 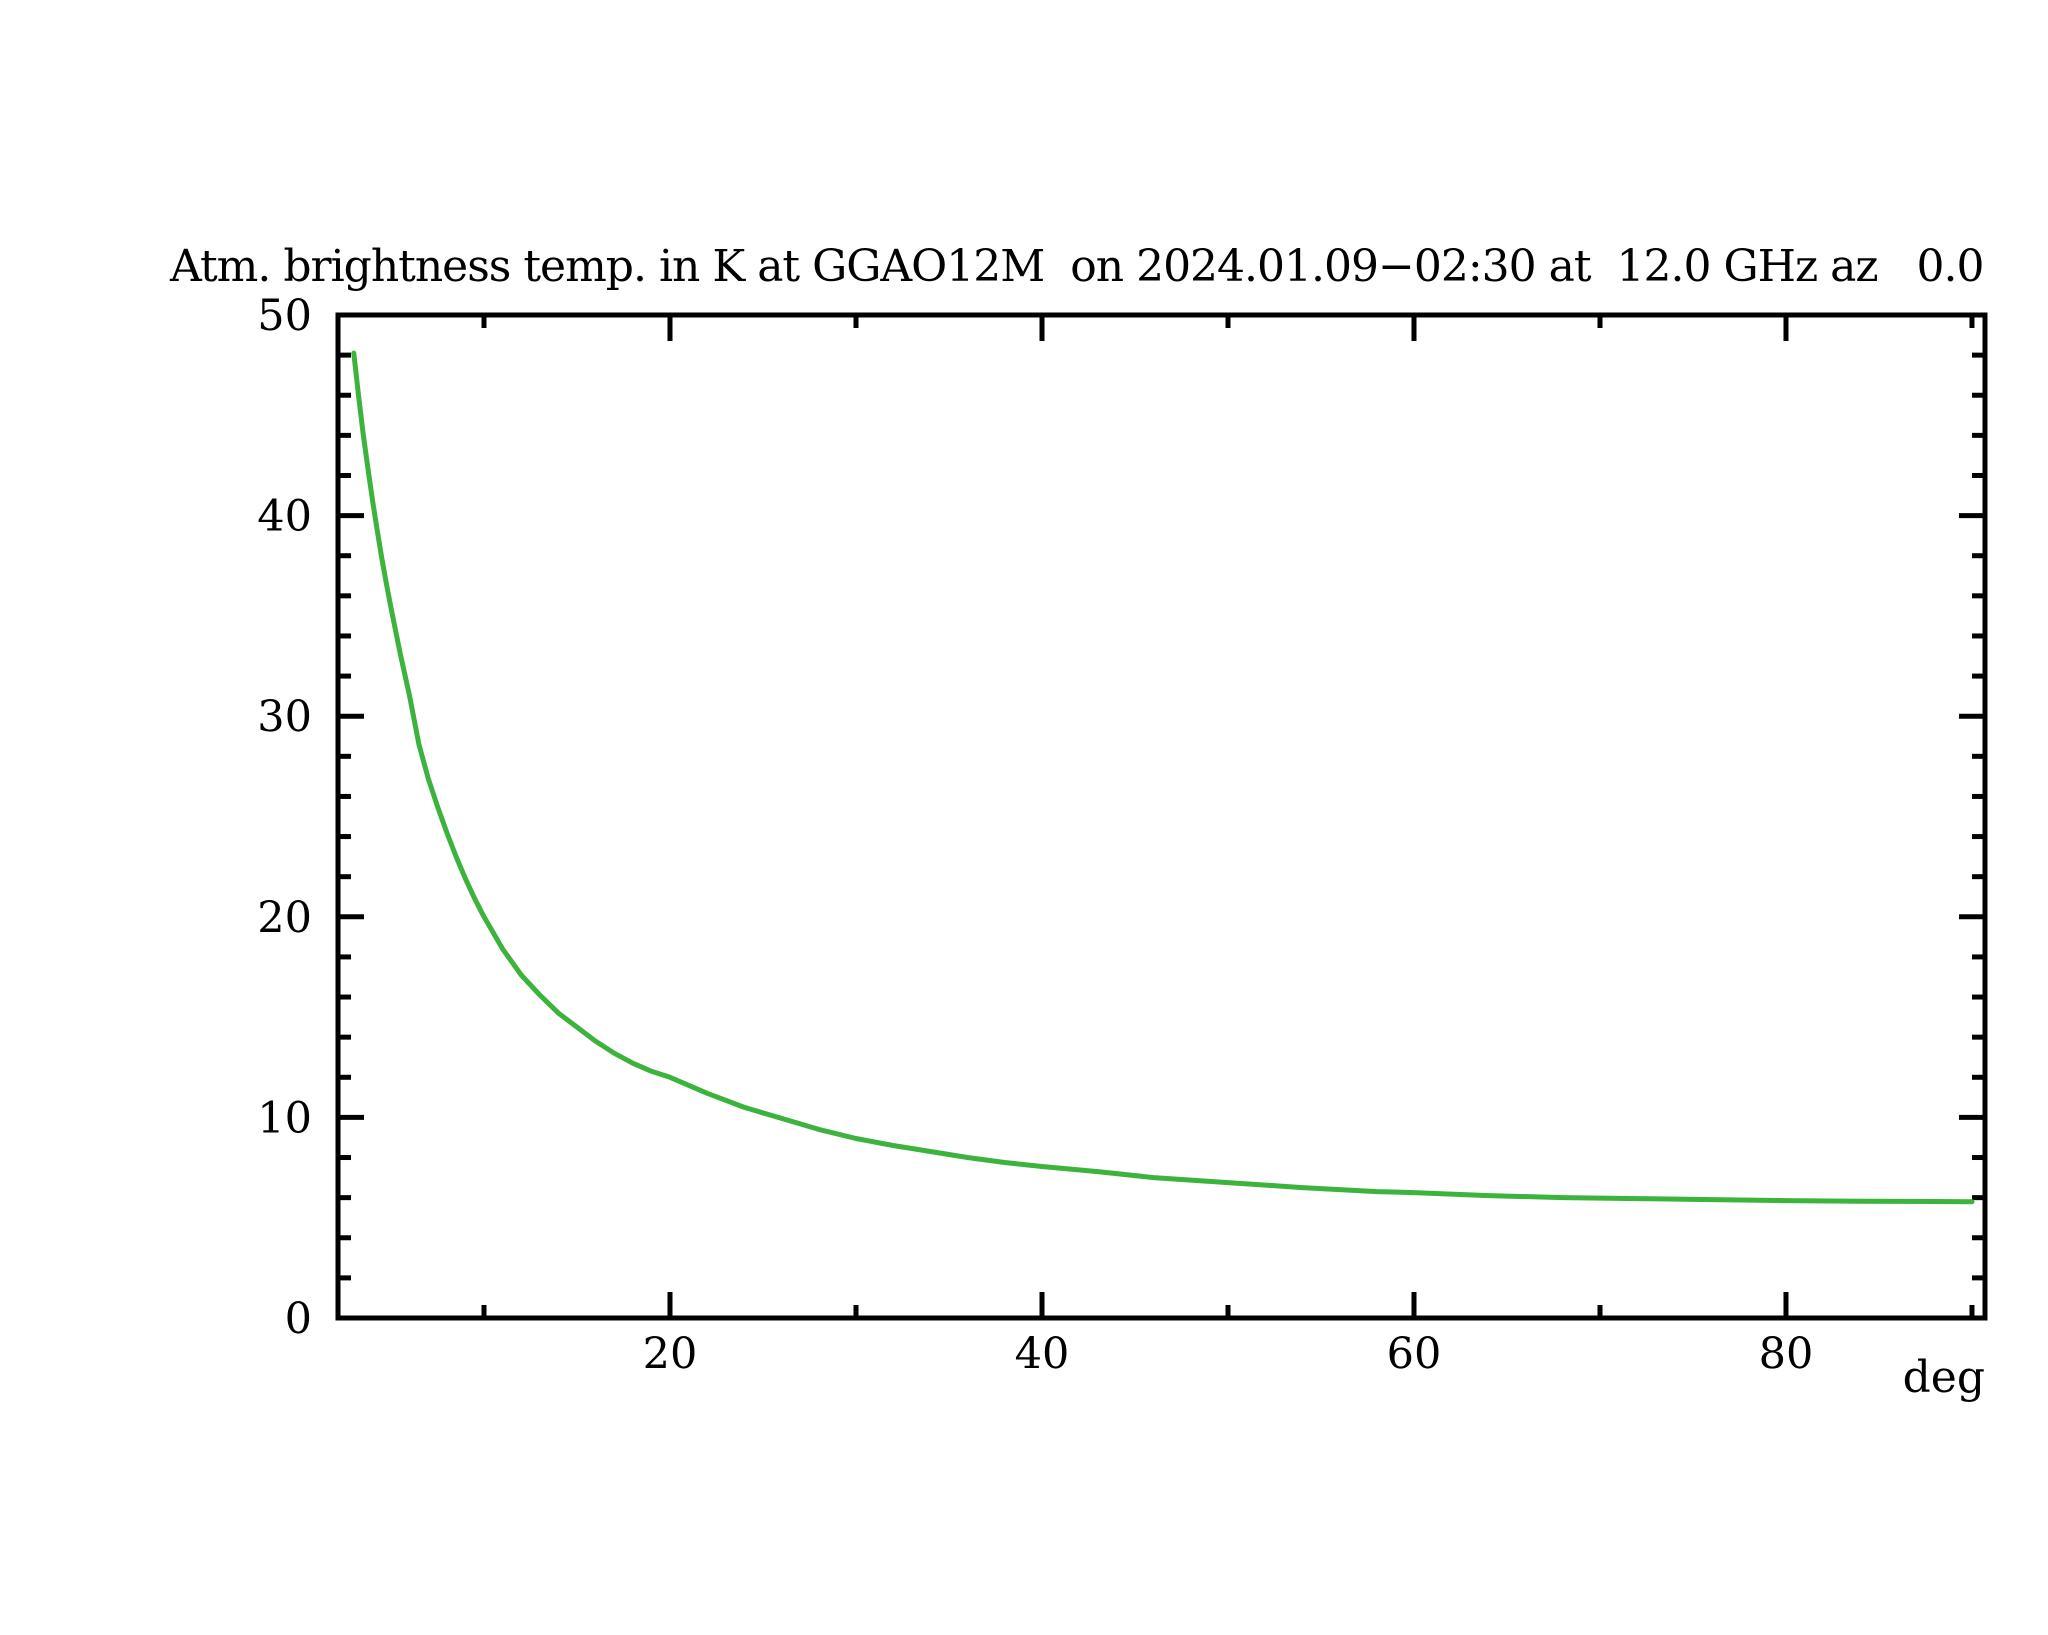 What do you see at coordinates (284, 918) in the screenshot?
I see `y-tick-label: 20` at bounding box center [284, 918].